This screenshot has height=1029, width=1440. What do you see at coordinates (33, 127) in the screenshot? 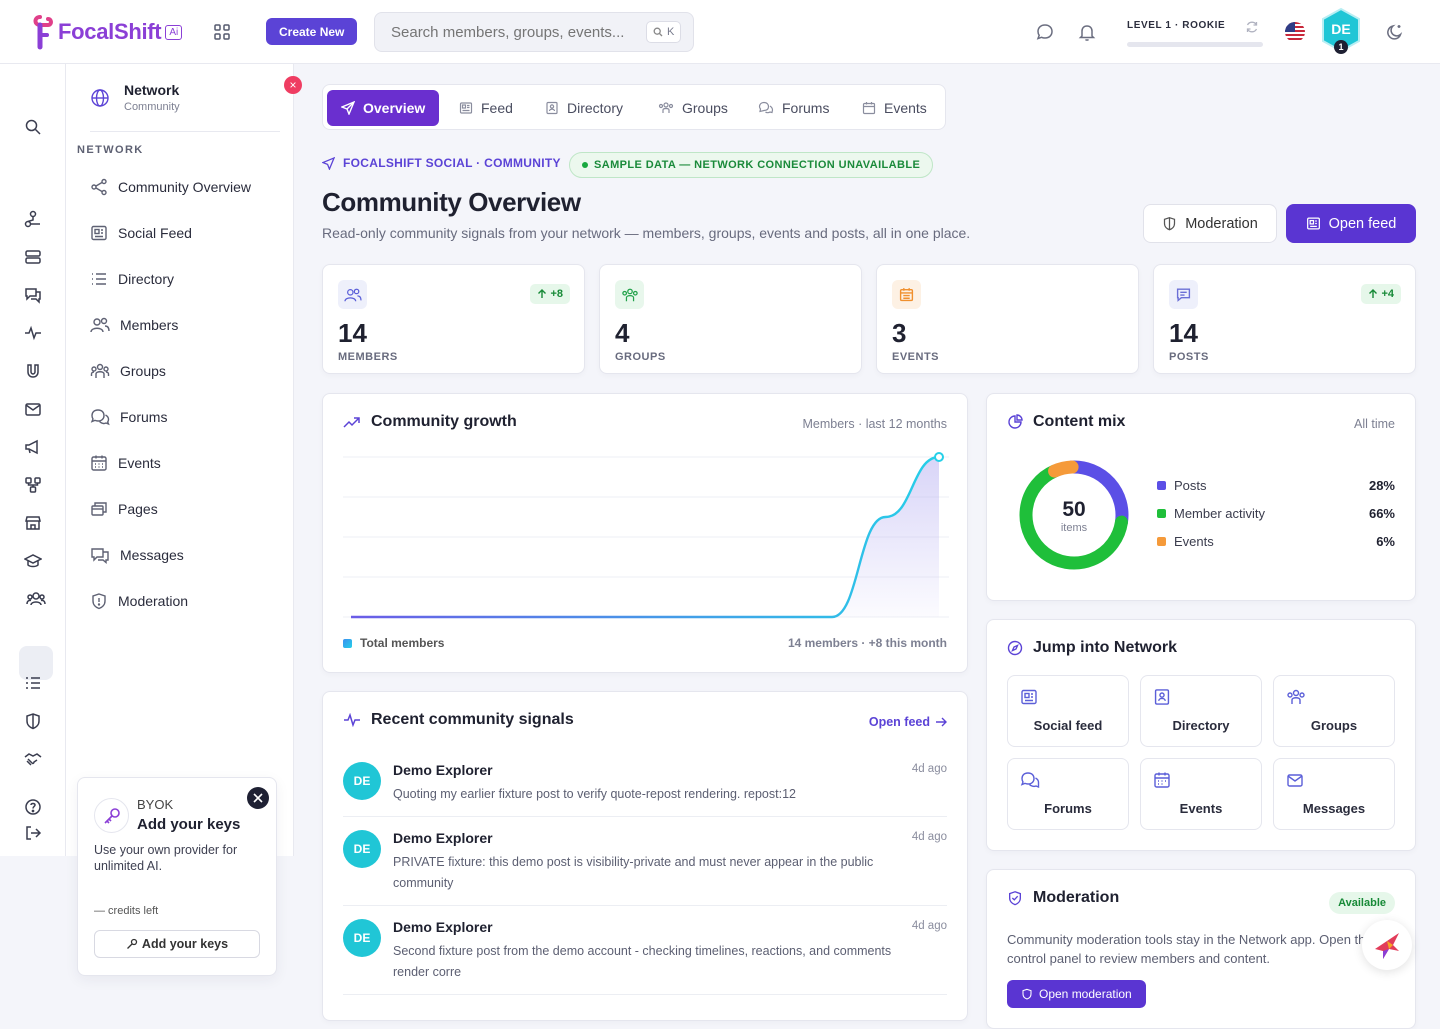
I see `rail-search-icon` at bounding box center [33, 127].